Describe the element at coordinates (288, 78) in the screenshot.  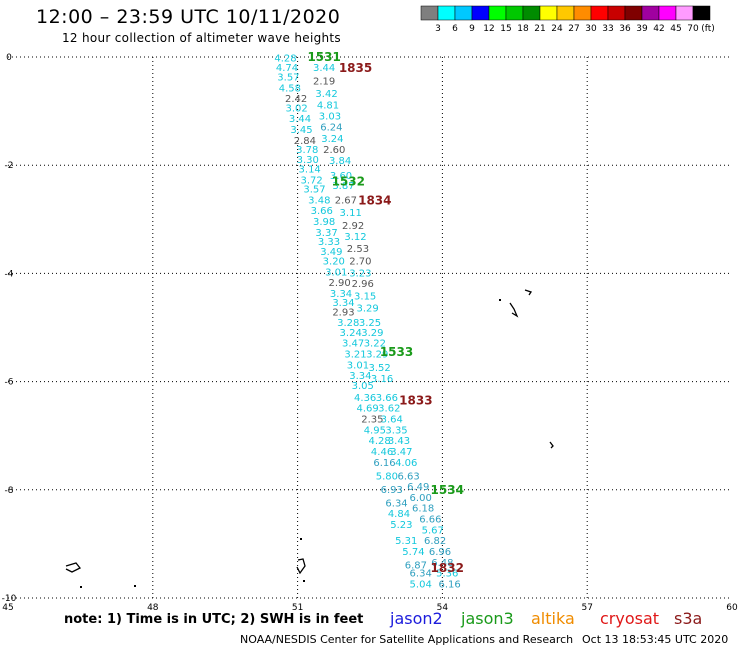
I see `wave-height-label: 3.57` at that location.